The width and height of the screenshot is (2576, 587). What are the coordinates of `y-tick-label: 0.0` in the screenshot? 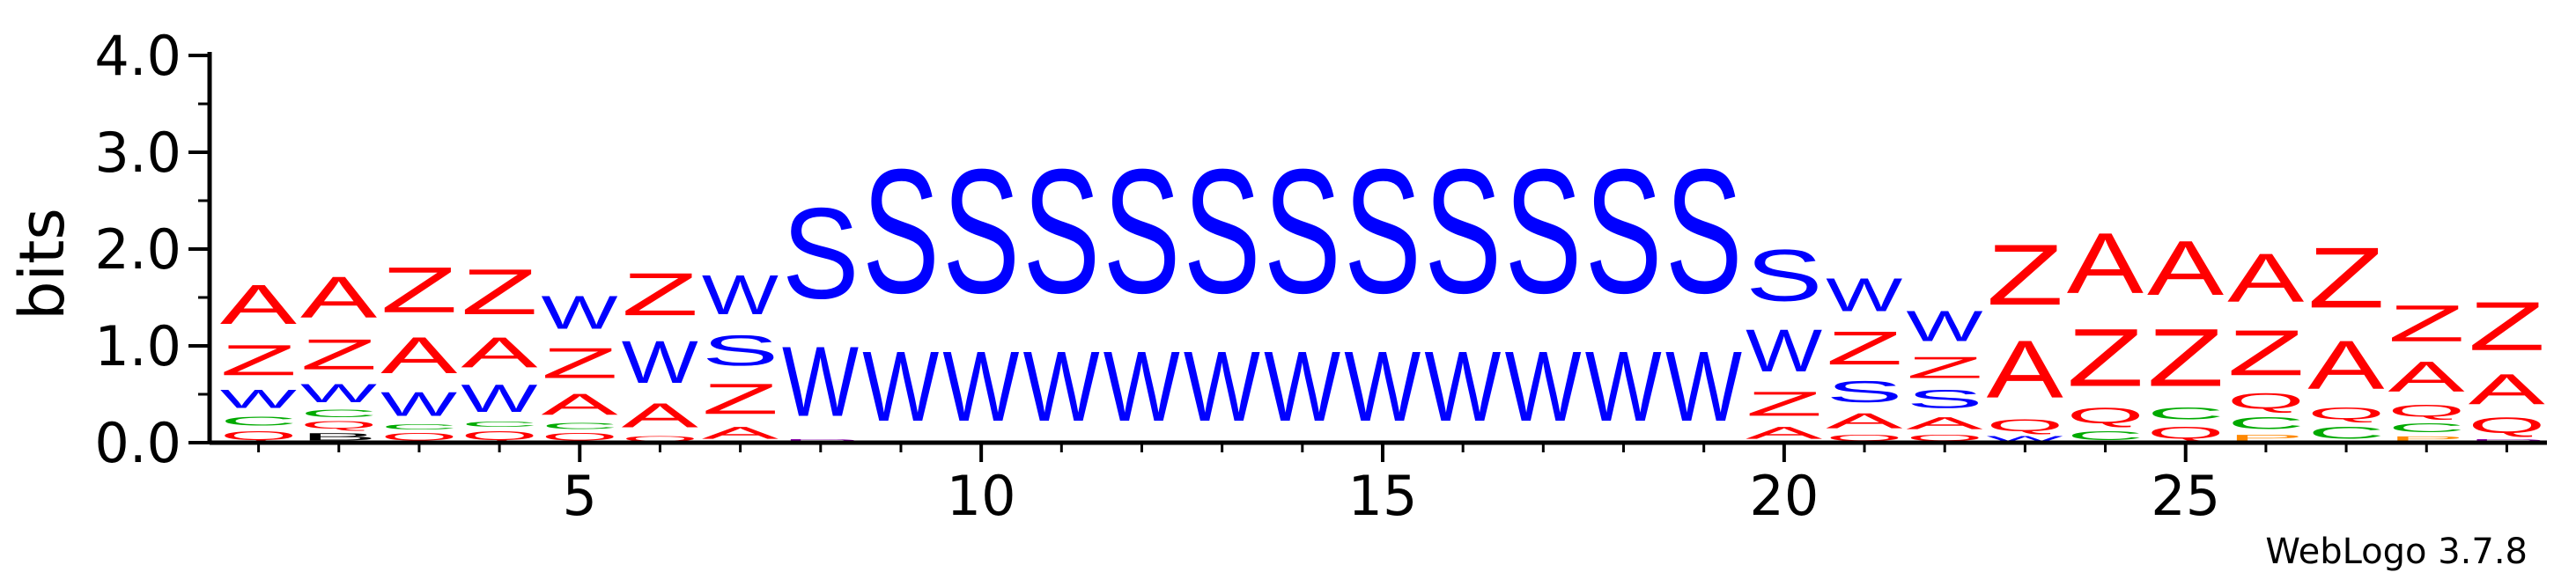 It's located at (137, 443).